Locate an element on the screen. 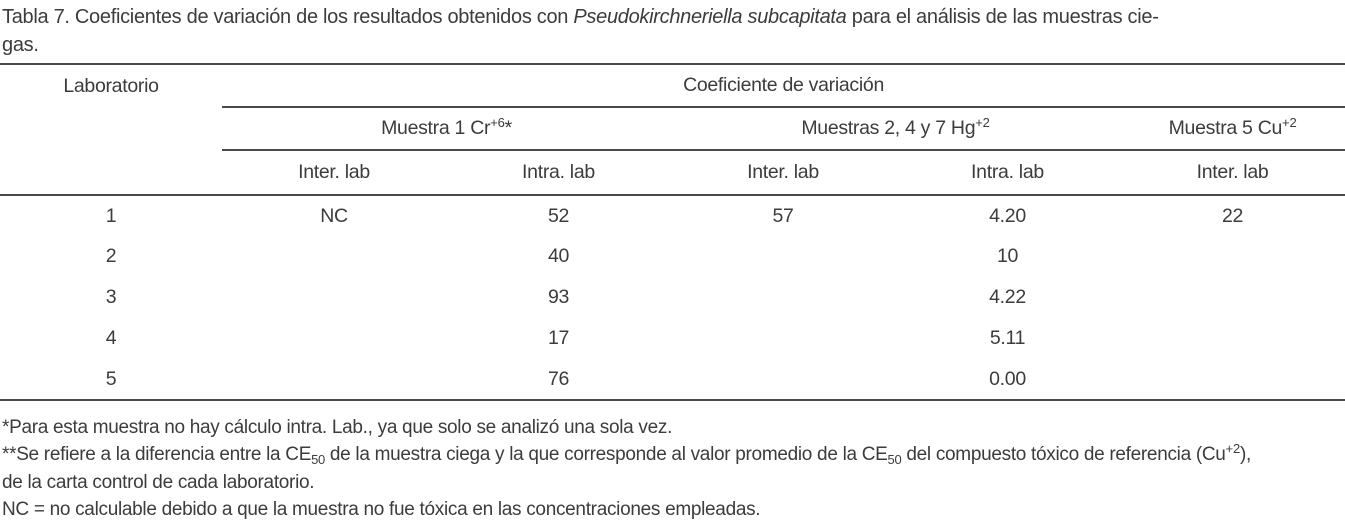 The image size is (1345, 527). cell-lab: 1 is located at coordinates (111, 215).